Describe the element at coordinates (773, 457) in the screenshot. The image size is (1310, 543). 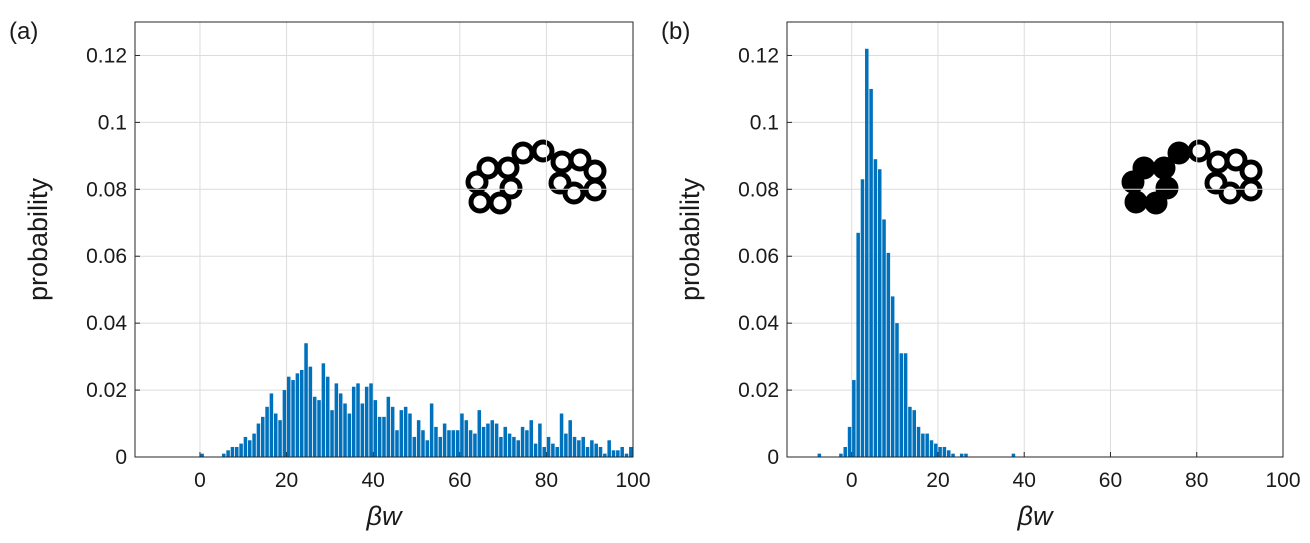
I see `y-tick-label: 0` at that location.